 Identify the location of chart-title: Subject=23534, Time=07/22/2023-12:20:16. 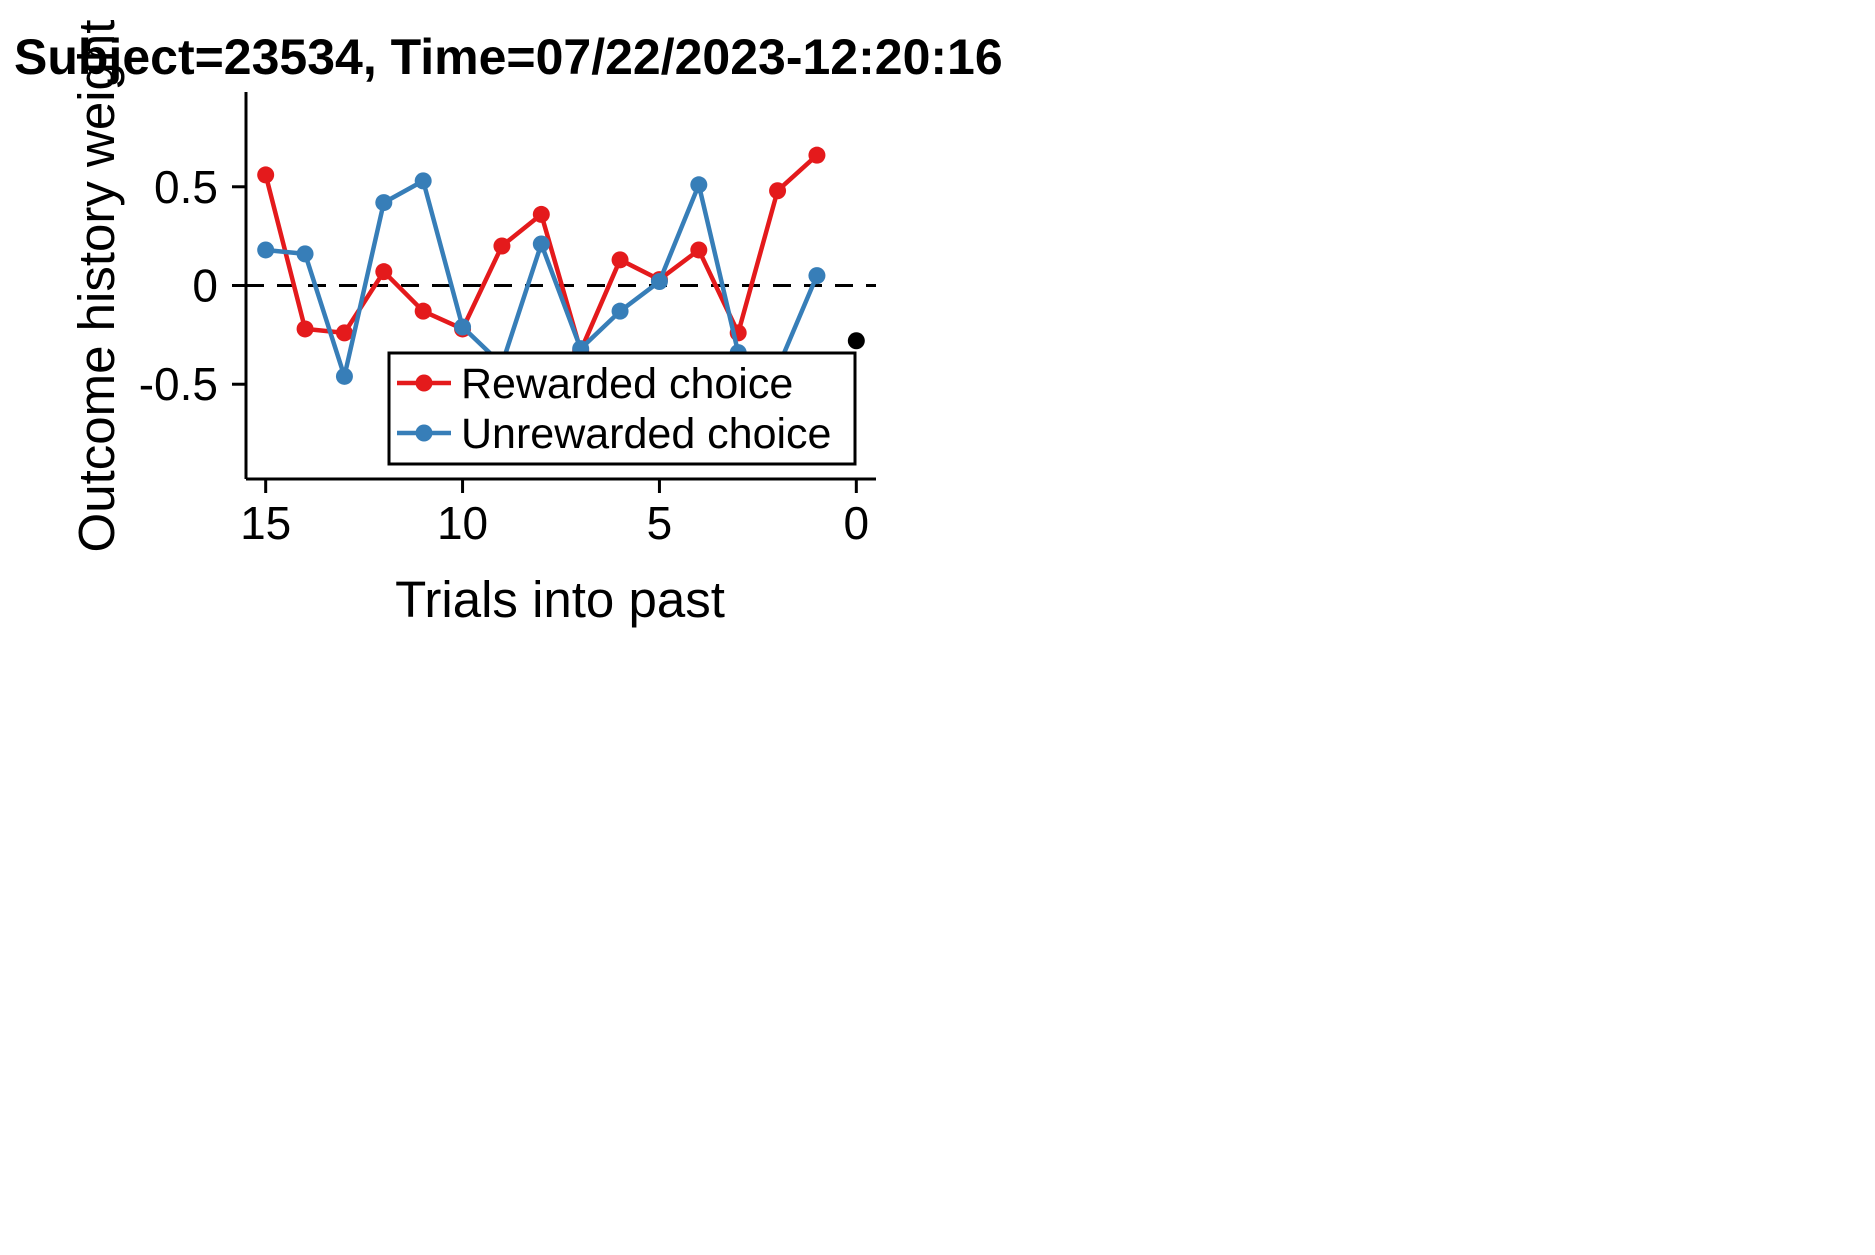
(508, 57).